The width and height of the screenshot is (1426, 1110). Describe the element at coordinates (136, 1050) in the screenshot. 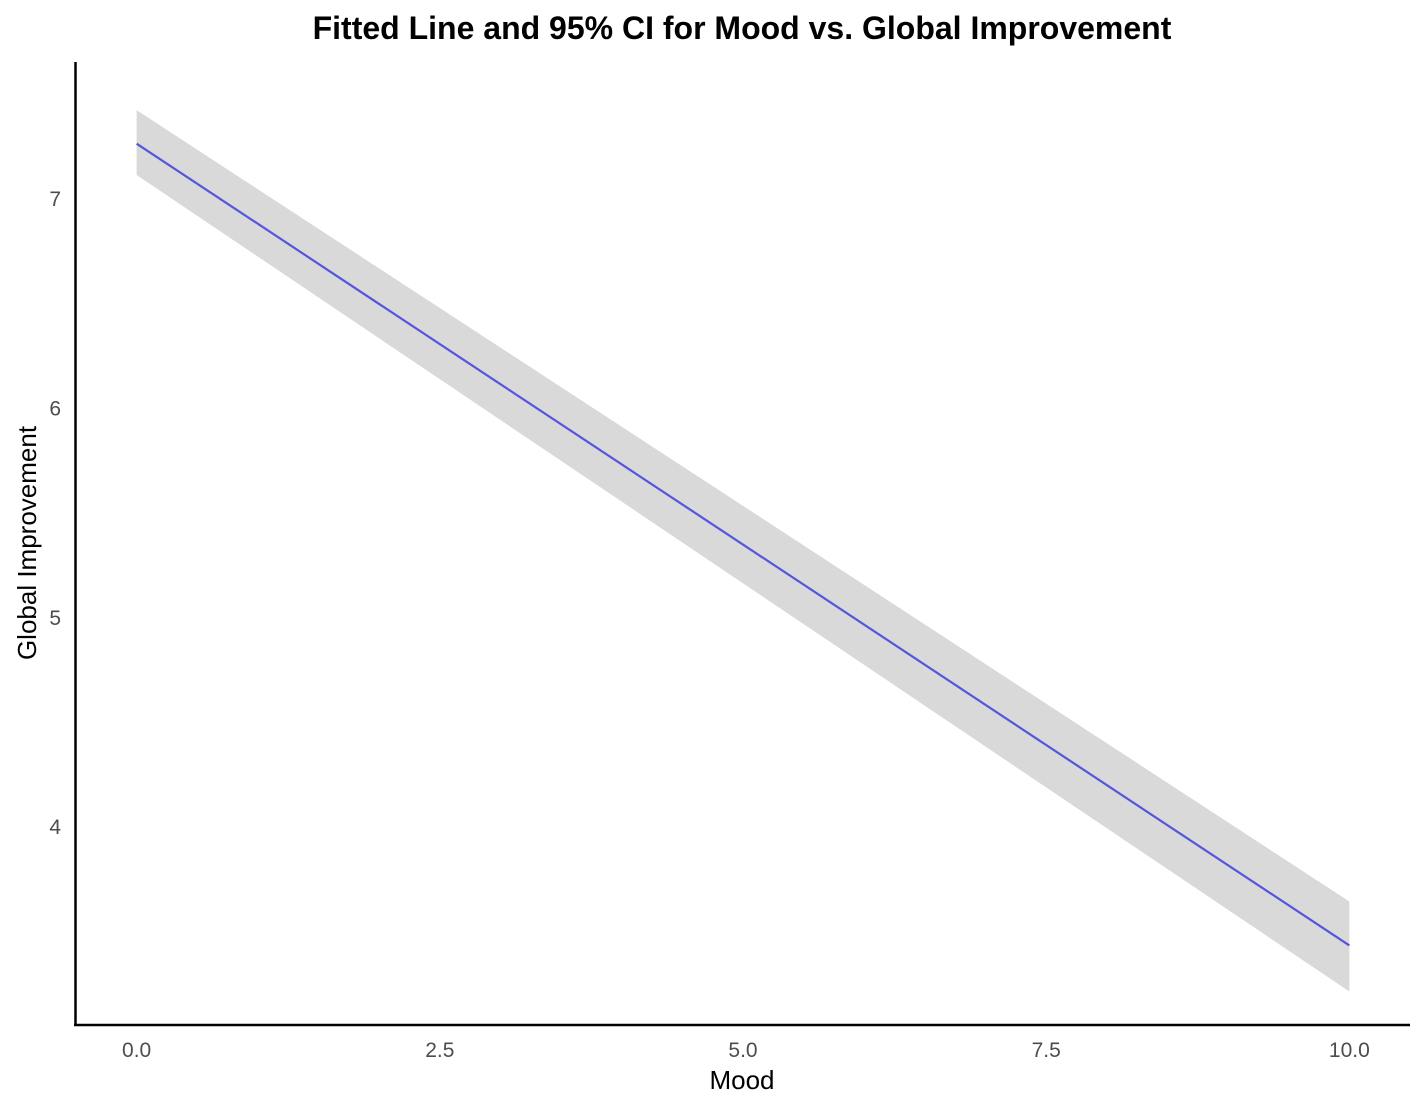

I see `x-tick-label: 0.0` at that location.